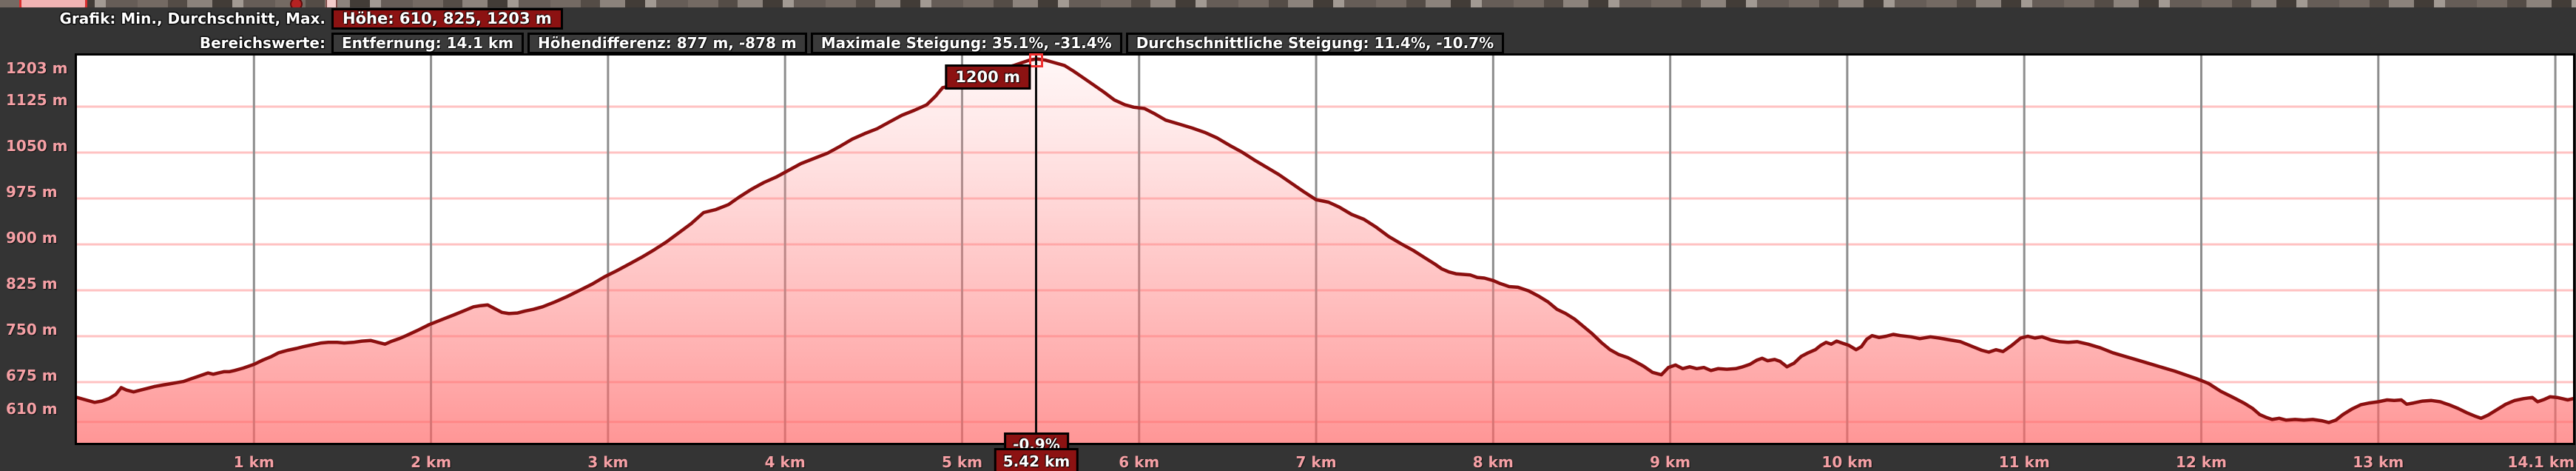 The width and height of the screenshot is (2576, 471). What do you see at coordinates (37, 99) in the screenshot?
I see `y-tick-label: 1125 m` at bounding box center [37, 99].